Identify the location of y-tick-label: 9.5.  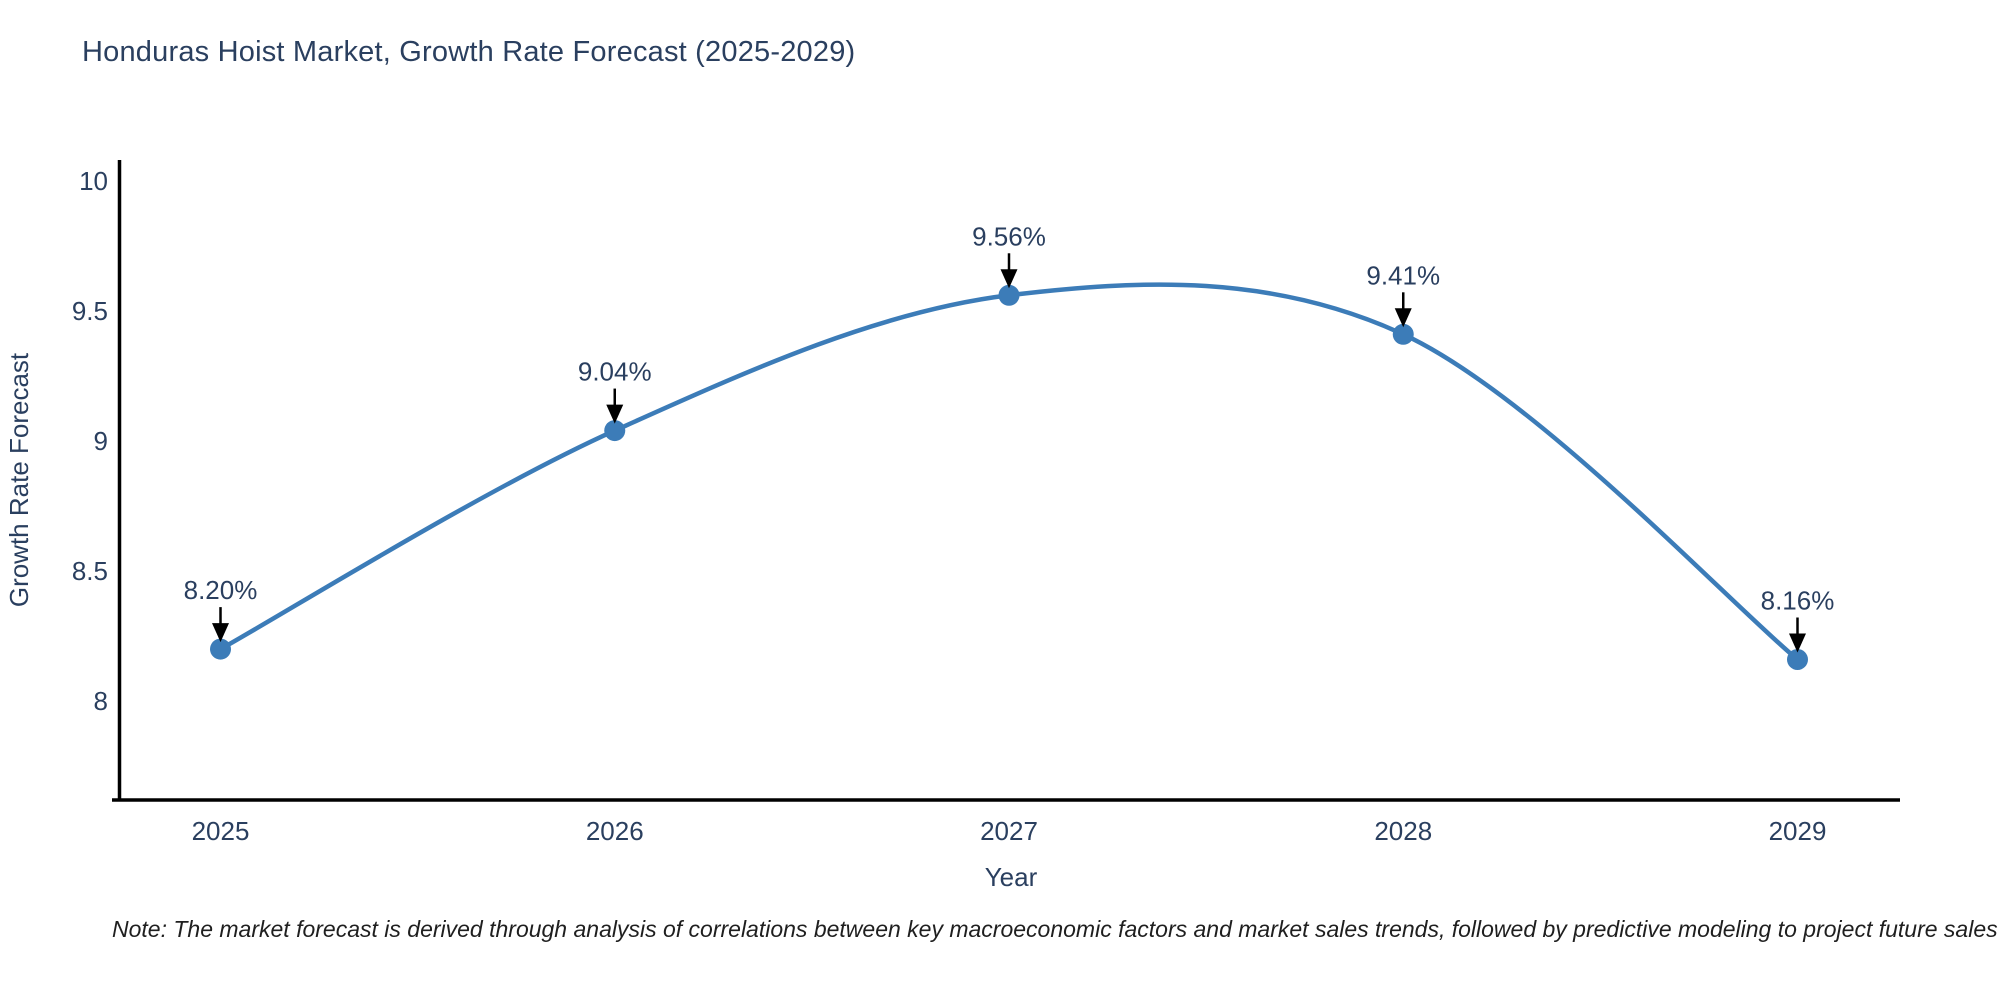
(90, 311).